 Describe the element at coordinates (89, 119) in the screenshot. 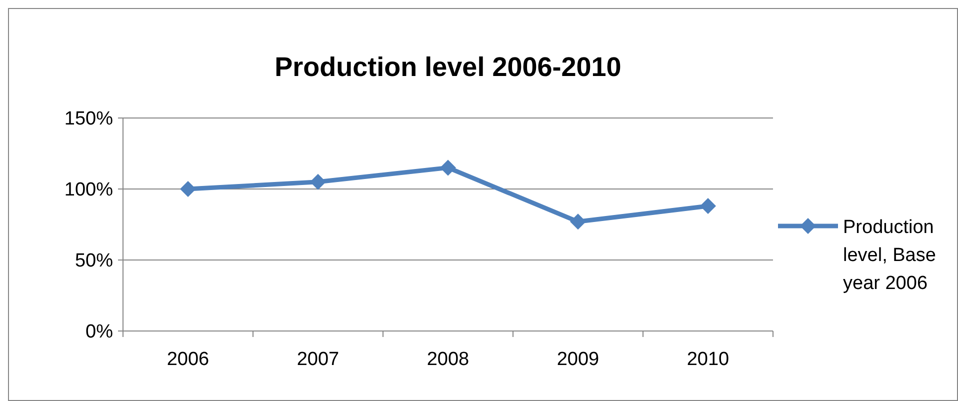

I see `y-tick-label: 150%` at that location.